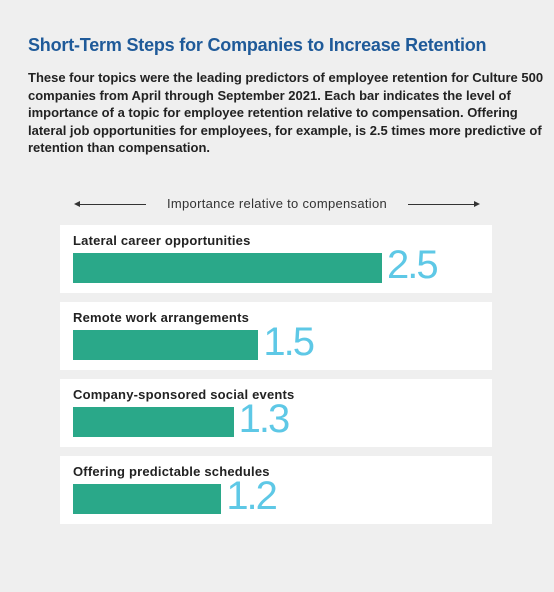 The image size is (554, 592). Describe the element at coordinates (111, 204) in the screenshot. I see `axis-line-left` at that location.